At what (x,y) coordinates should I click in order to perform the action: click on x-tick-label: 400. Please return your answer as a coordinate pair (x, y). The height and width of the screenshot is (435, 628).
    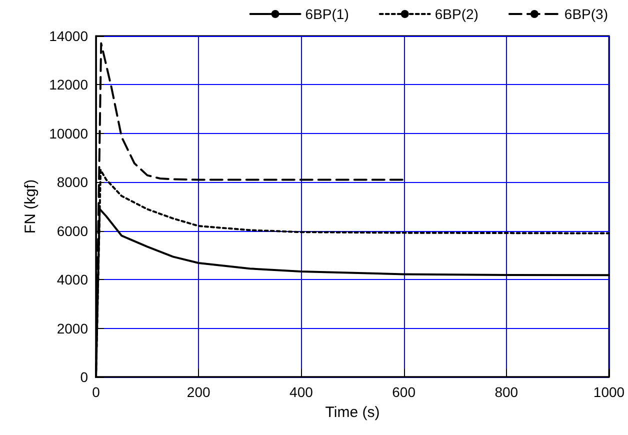
    Looking at the image, I should click on (302, 392).